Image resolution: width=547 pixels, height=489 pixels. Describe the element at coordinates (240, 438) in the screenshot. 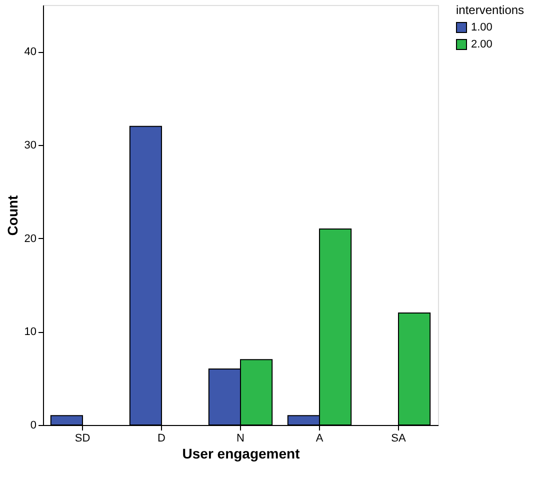

I see `x-tick-label: N` at that location.